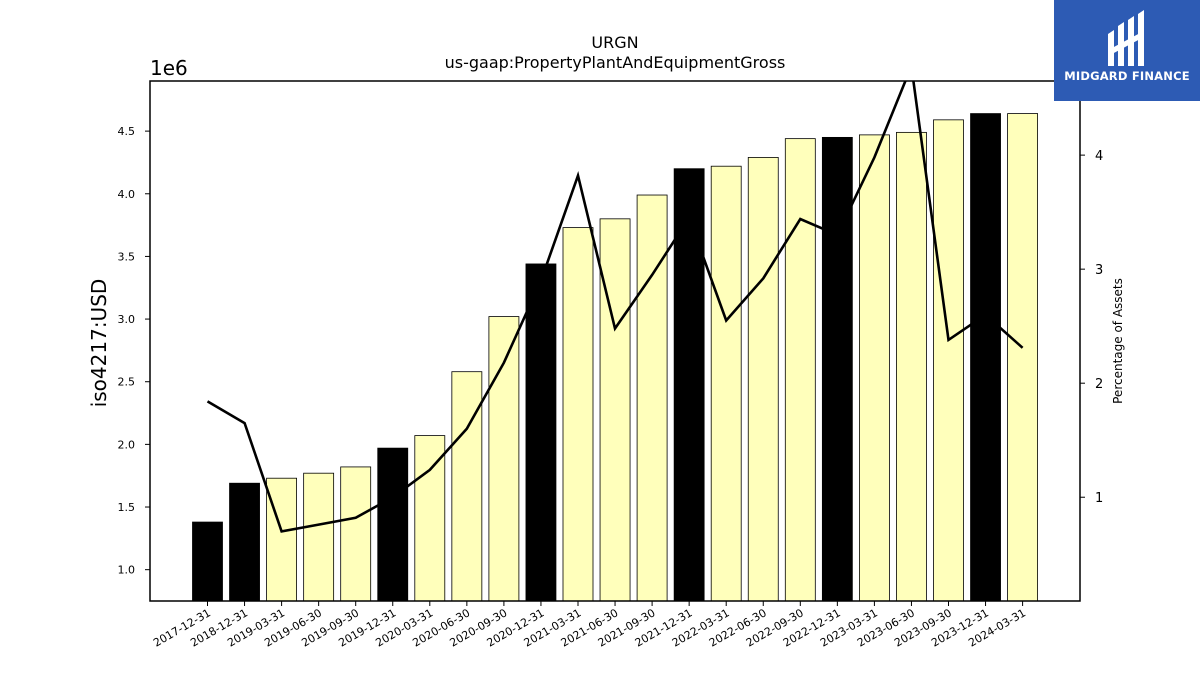 The width and height of the screenshot is (1200, 675). I want to click on y-tick-label: 1.0, so click(127, 570).